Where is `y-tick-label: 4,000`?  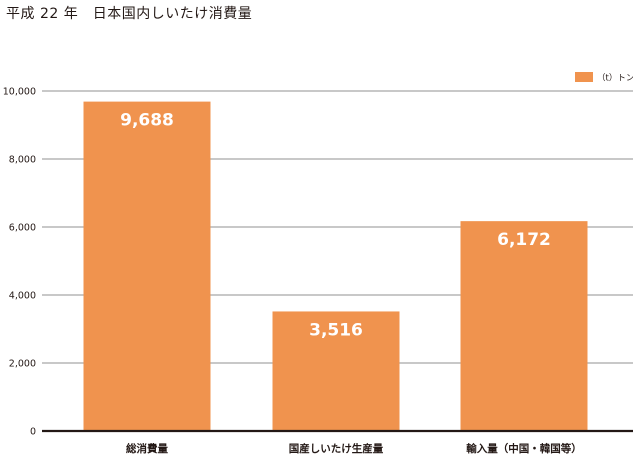 y-tick-label: 4,000 is located at coordinates (22, 296).